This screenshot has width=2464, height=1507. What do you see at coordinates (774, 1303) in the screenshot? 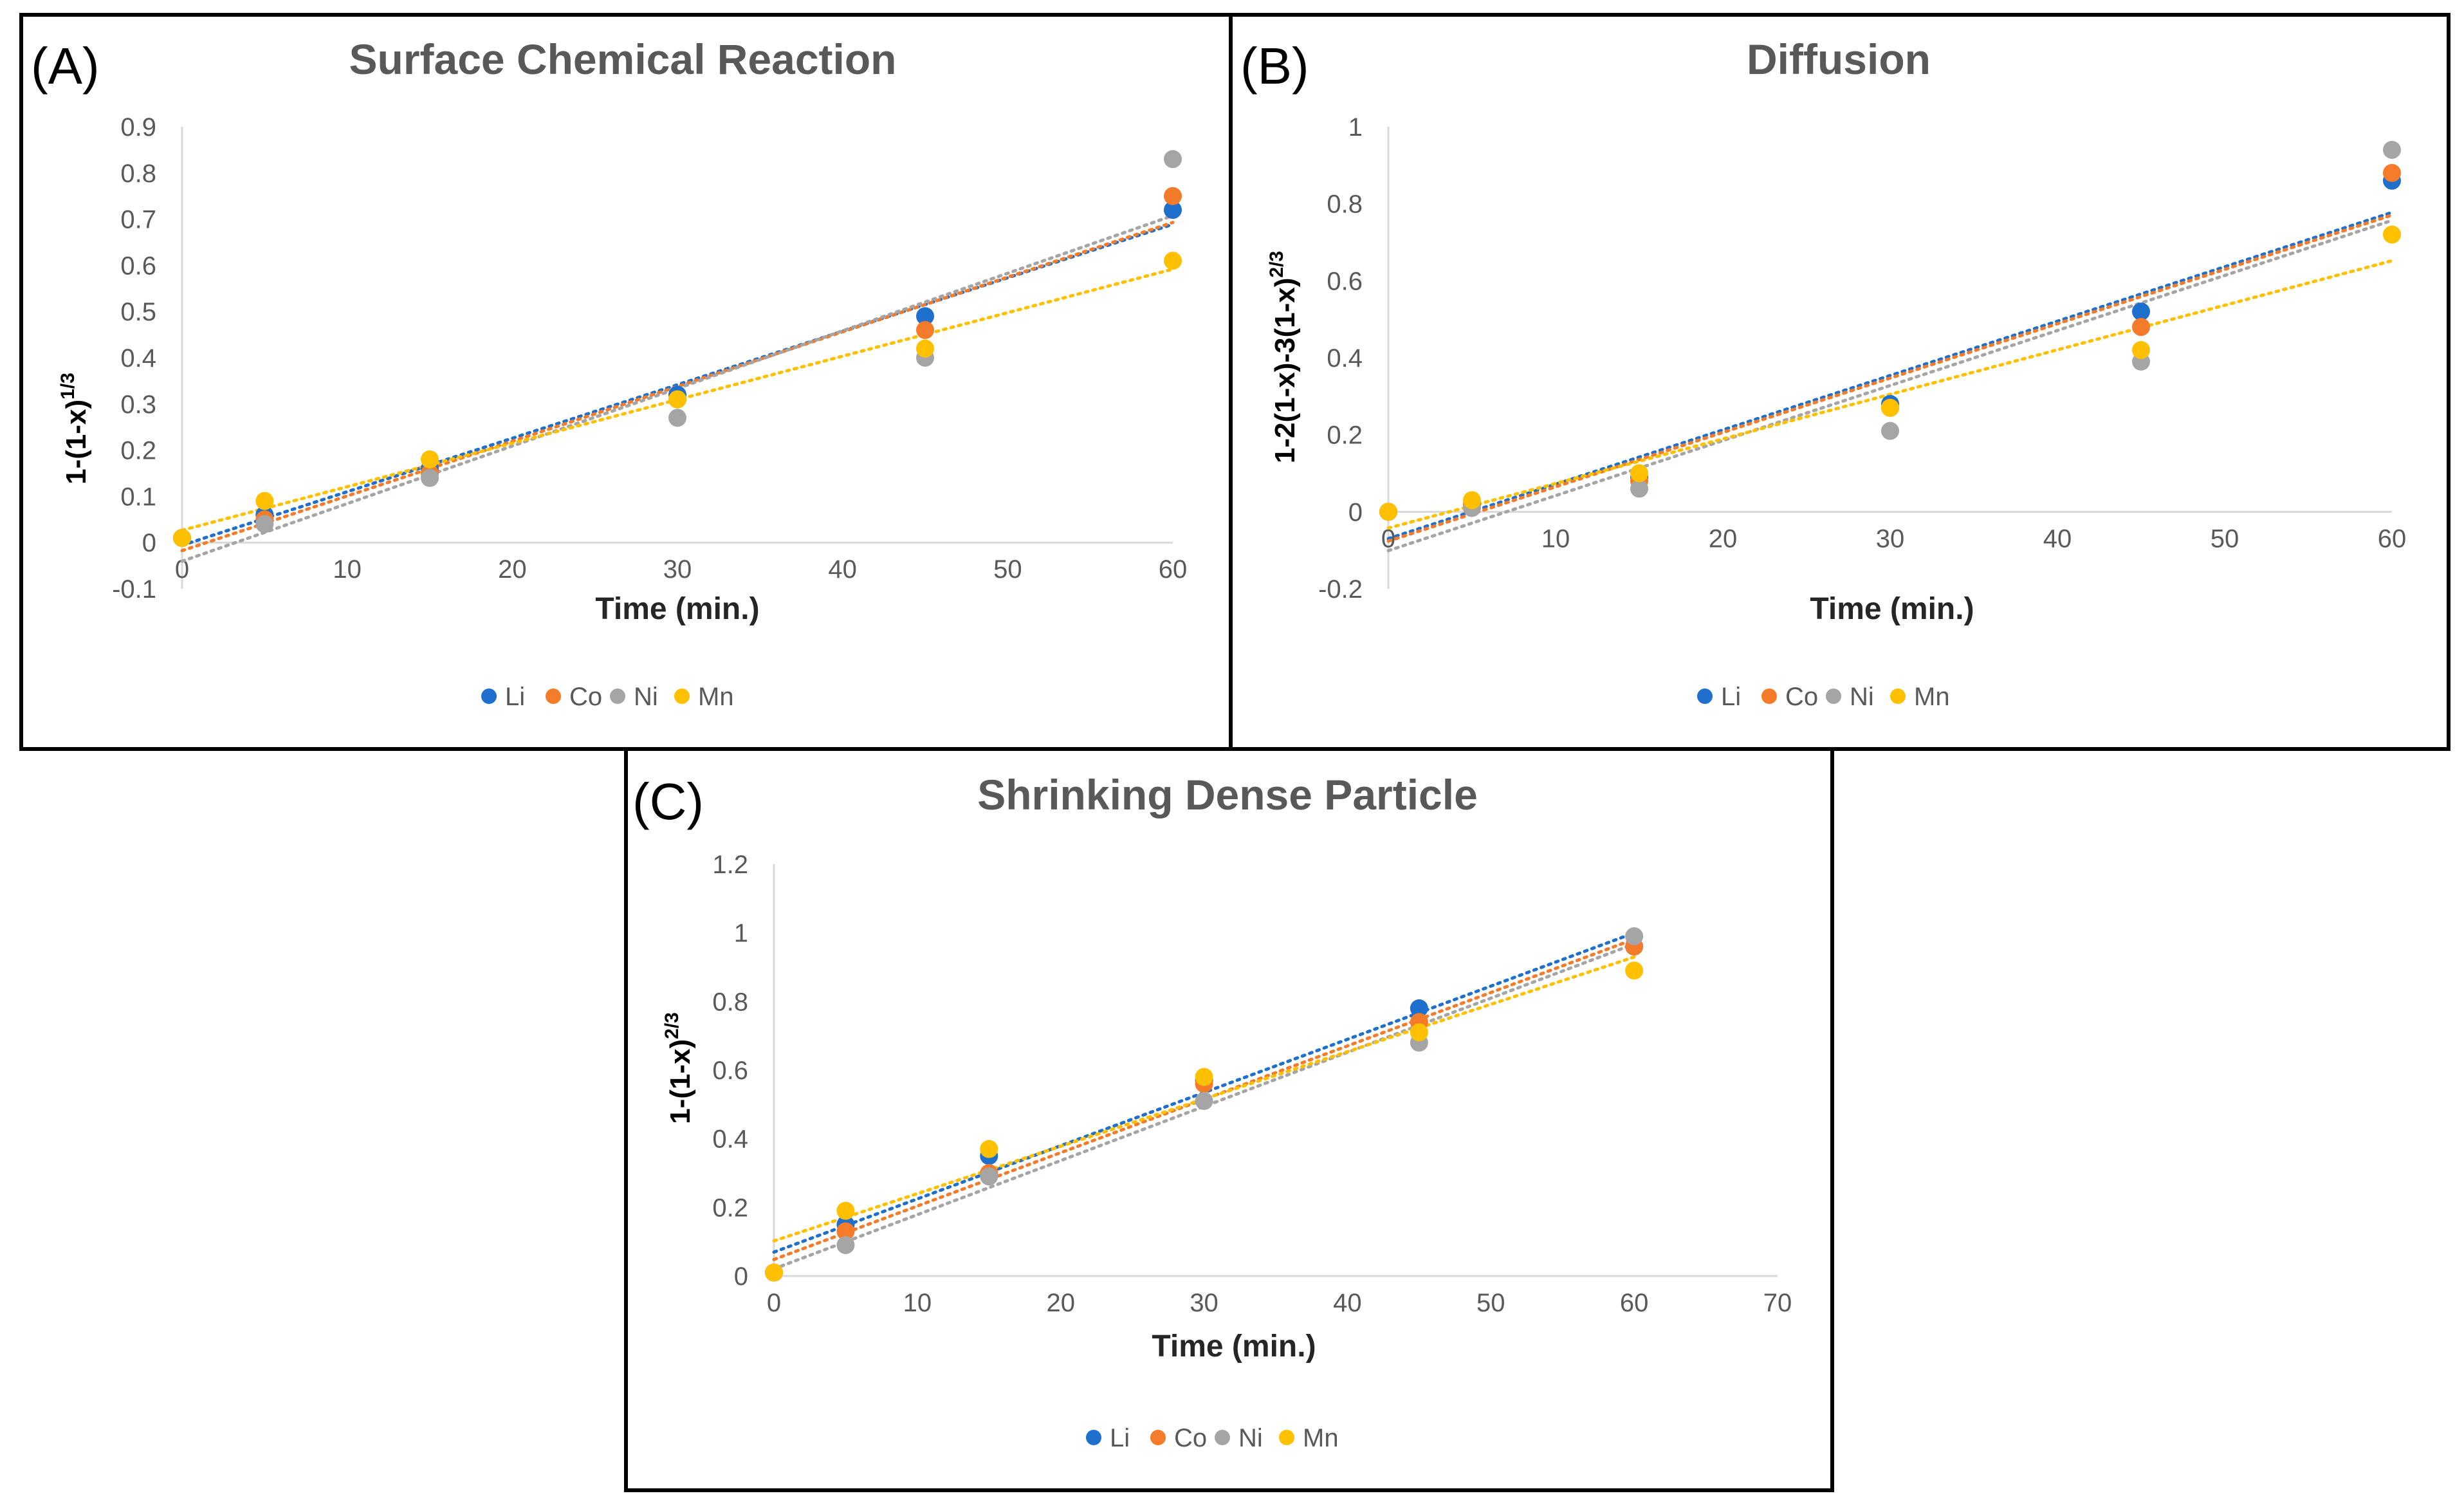
I see `panel-c-x-tick-label: 0` at bounding box center [774, 1303].